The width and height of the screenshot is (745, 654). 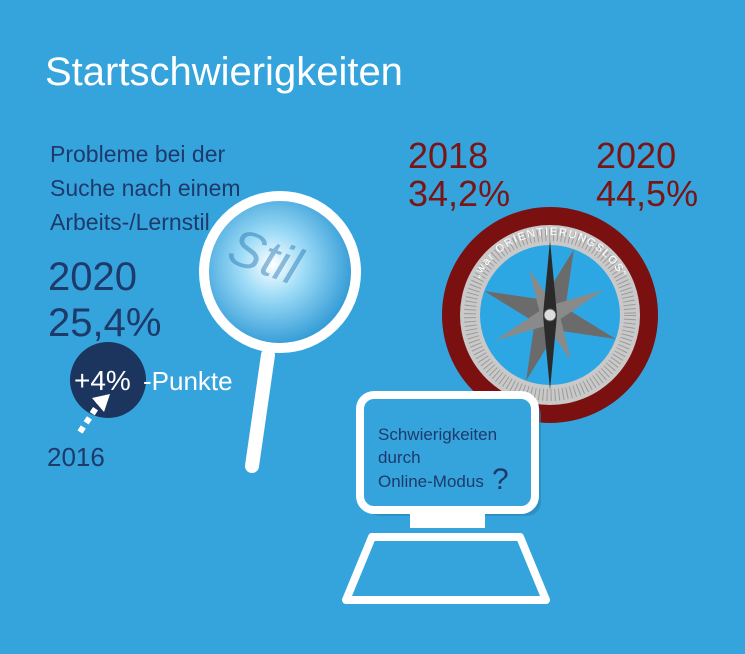 I want to click on heading-line: Suche nach einem, so click(x=145, y=188).